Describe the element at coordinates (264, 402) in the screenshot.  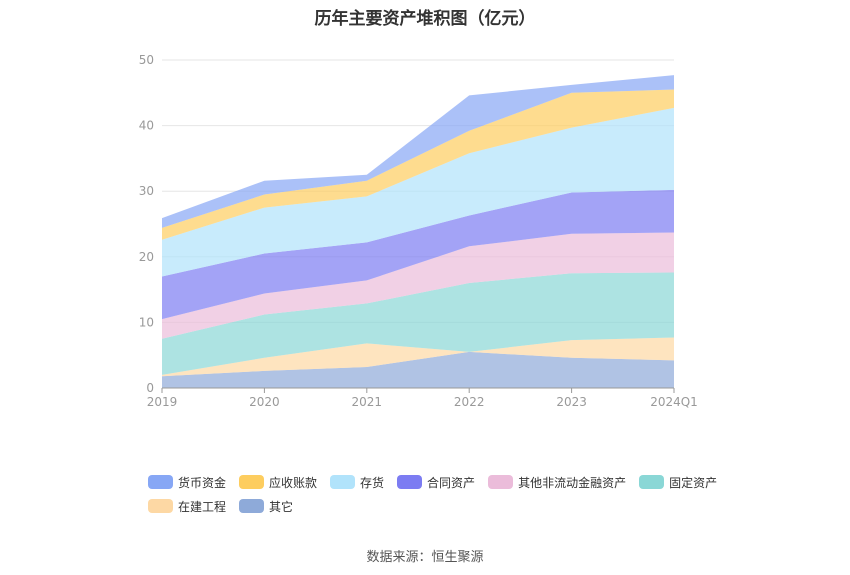
I see `x-tick-label: 2020` at that location.